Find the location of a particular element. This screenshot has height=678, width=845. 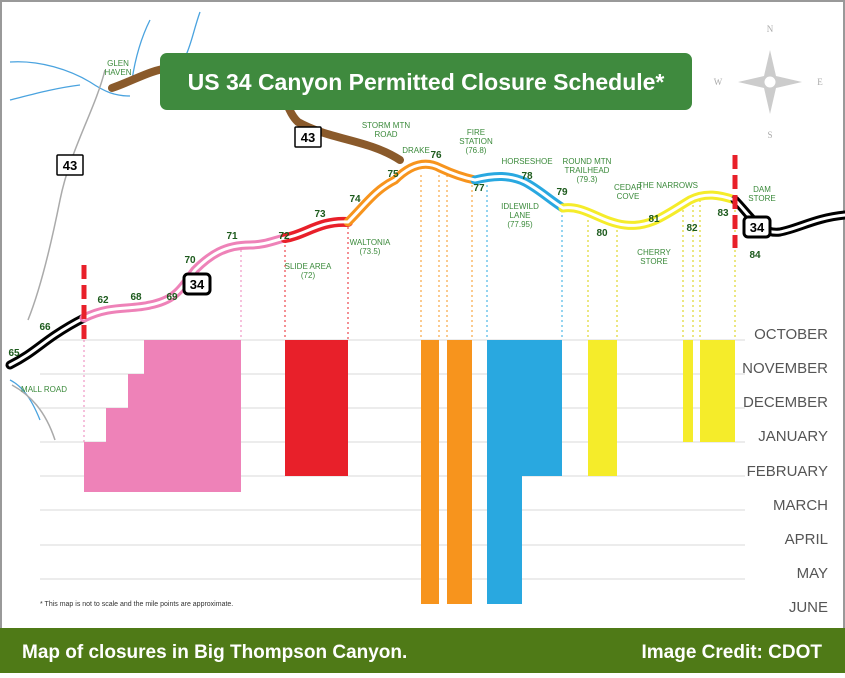

compass-letter: S is located at coordinates (769, 135).